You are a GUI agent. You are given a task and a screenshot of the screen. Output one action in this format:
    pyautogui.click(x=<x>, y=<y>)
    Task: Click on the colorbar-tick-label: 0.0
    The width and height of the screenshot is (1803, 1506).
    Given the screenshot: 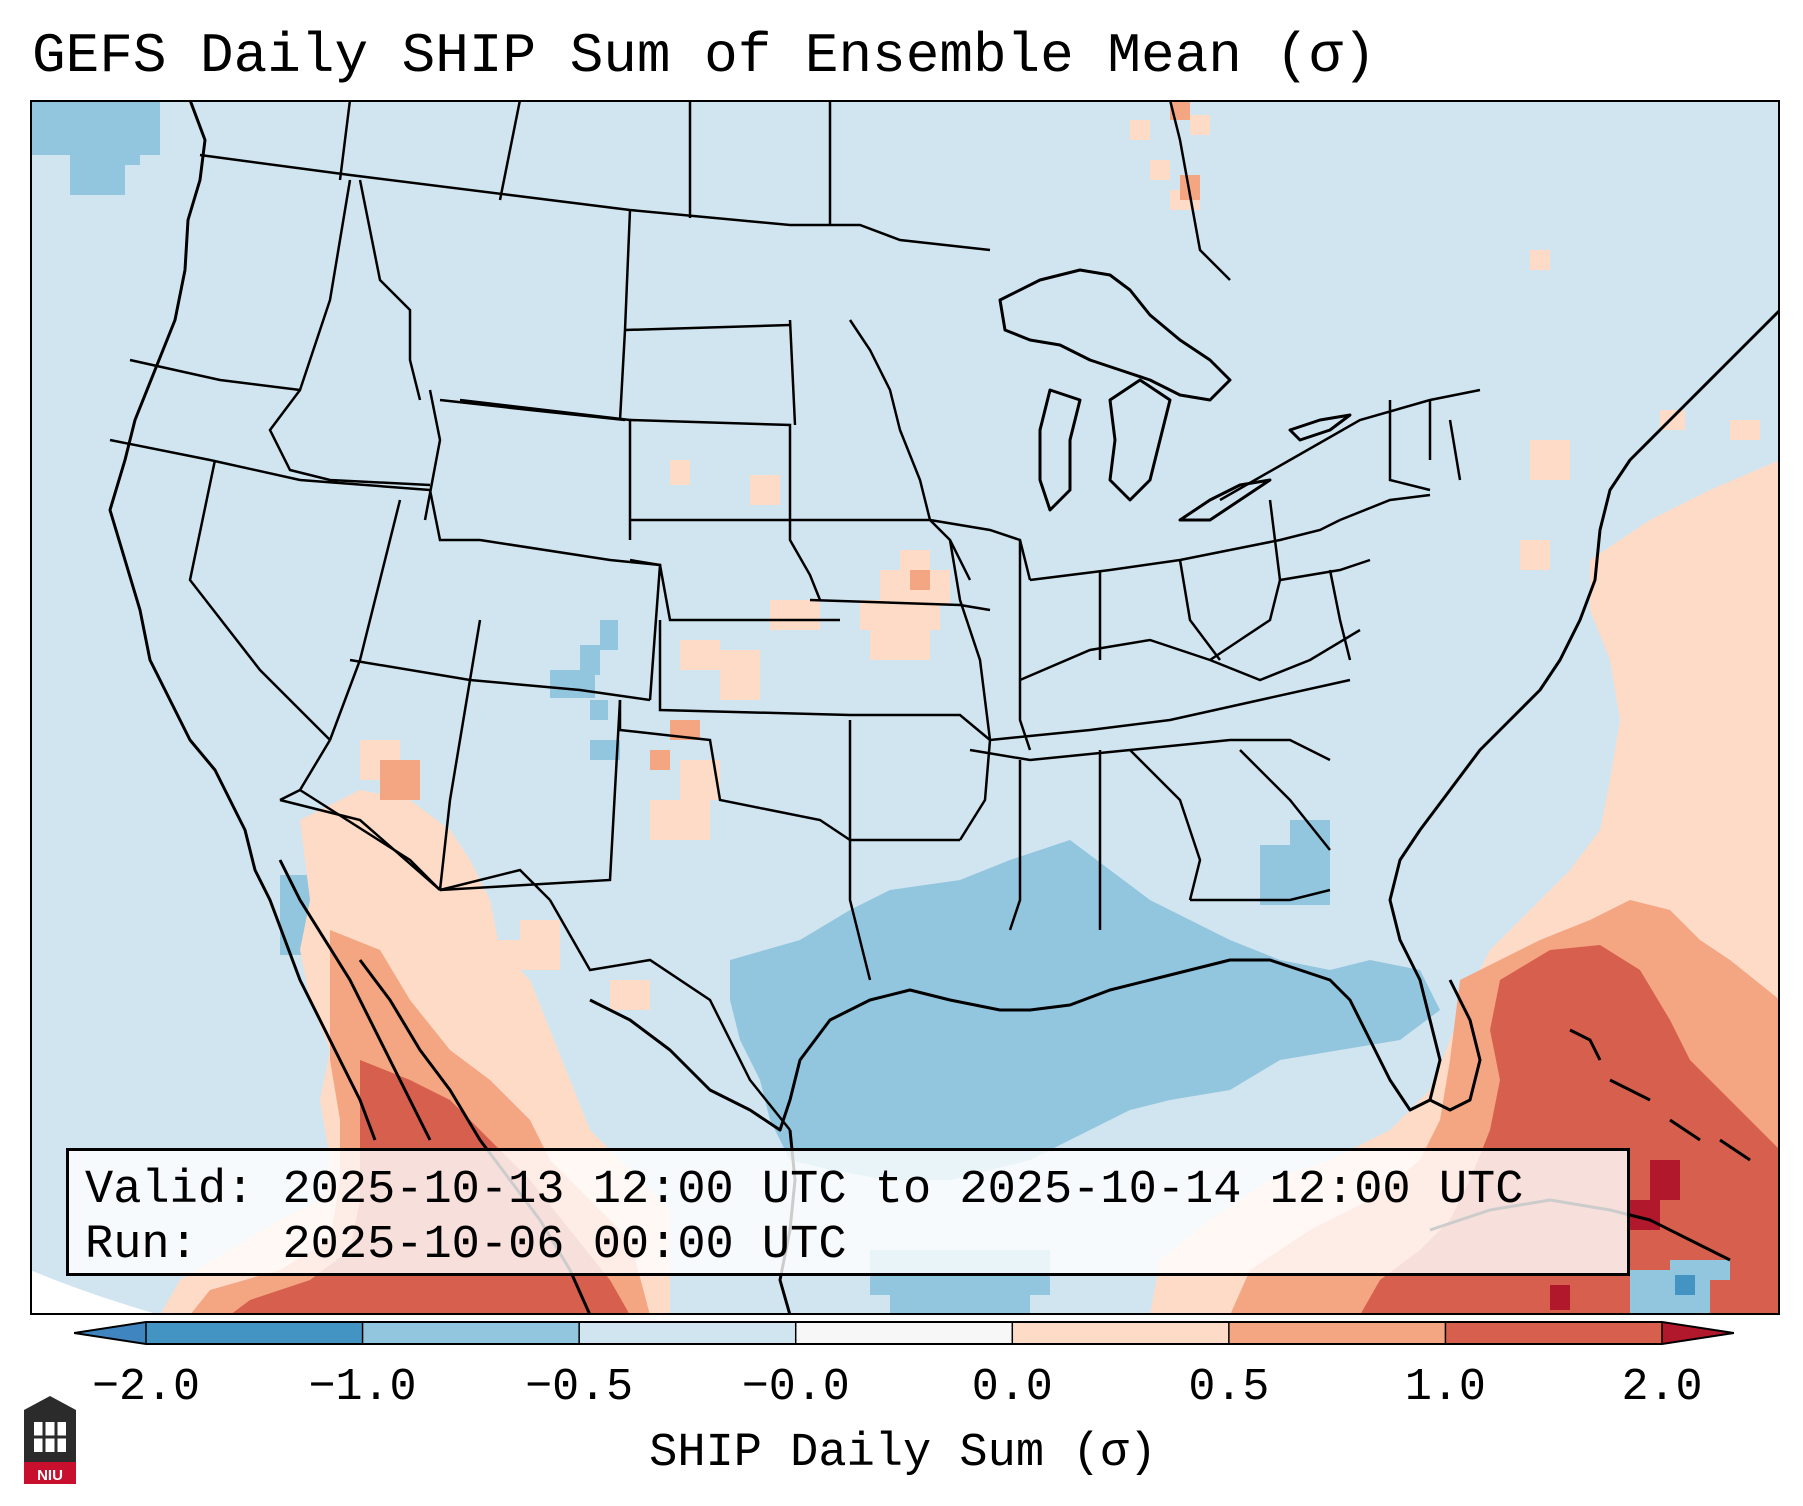 What is the action you would take?
    pyautogui.click(x=1012, y=1387)
    